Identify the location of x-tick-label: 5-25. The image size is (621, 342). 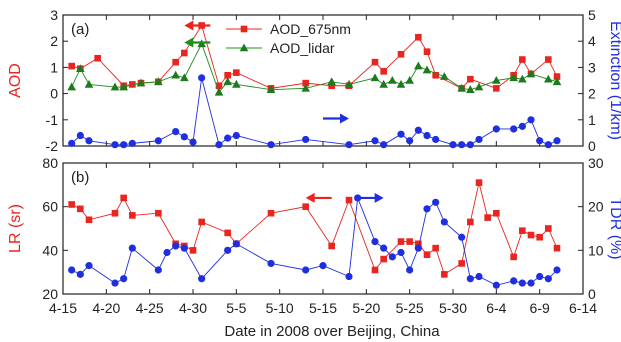
(410, 308).